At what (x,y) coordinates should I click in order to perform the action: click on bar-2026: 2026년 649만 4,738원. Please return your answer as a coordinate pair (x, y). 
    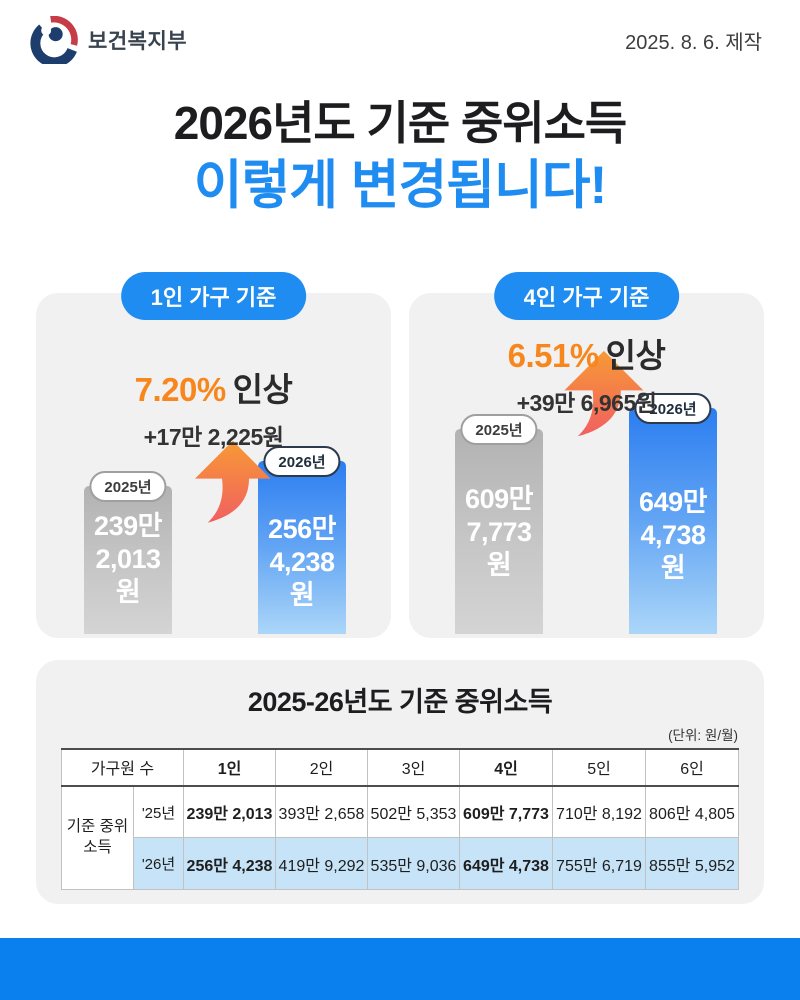
    Looking at the image, I should click on (673, 513).